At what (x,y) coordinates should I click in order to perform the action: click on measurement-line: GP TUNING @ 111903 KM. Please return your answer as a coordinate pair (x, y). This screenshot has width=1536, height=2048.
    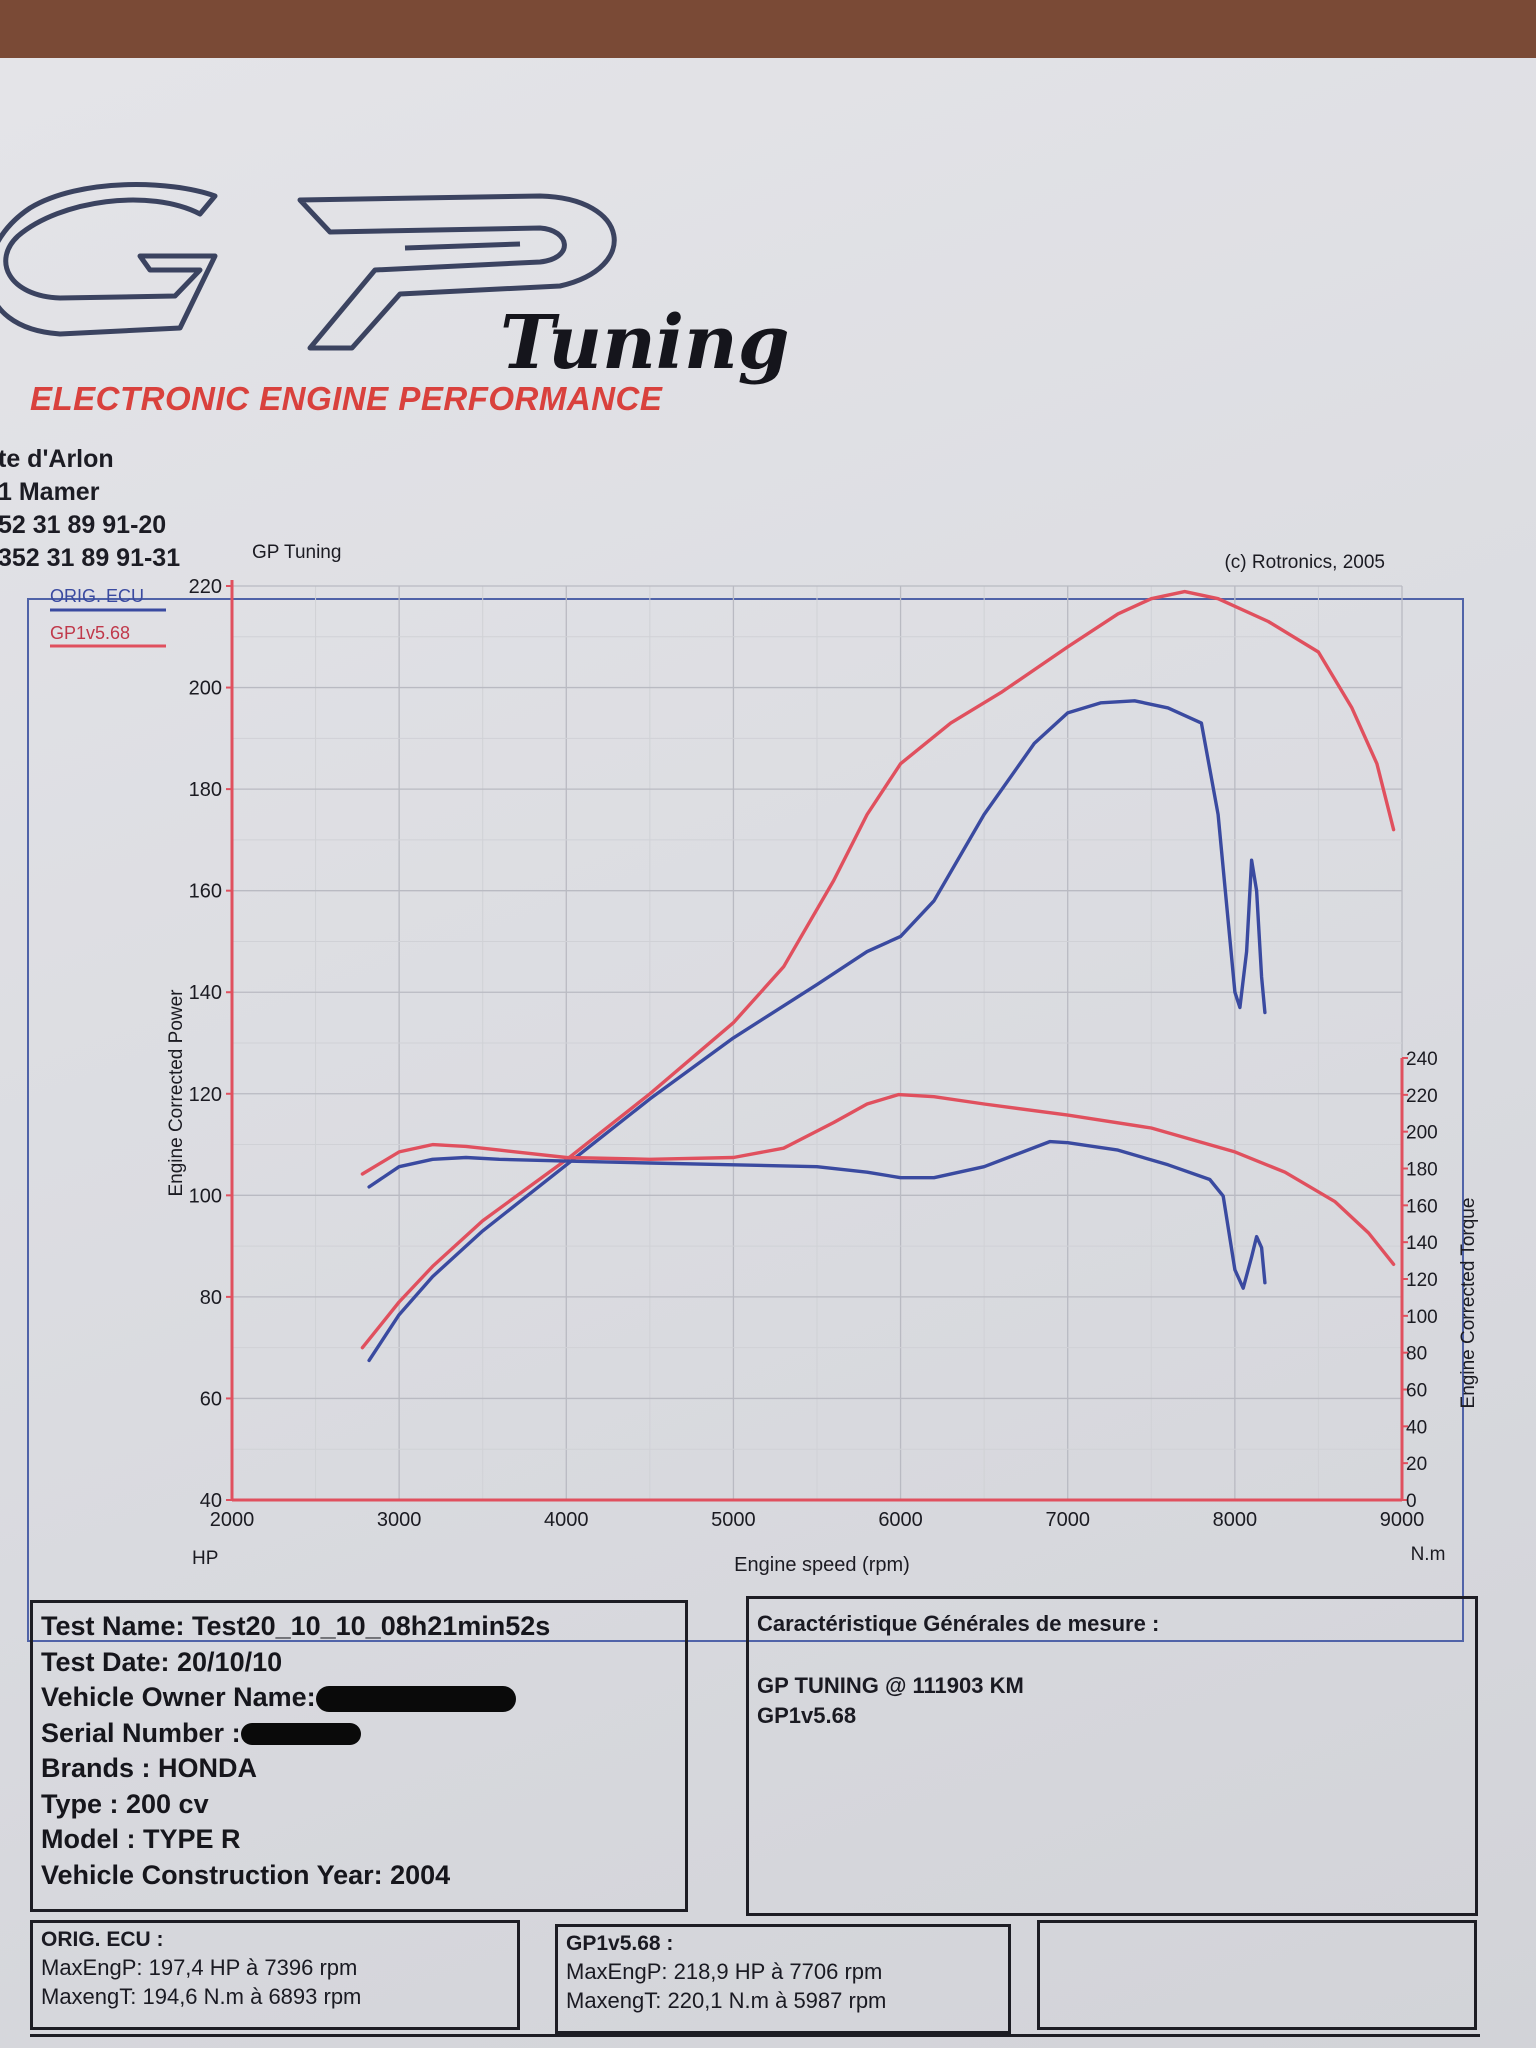
    Looking at the image, I should click on (890, 1685).